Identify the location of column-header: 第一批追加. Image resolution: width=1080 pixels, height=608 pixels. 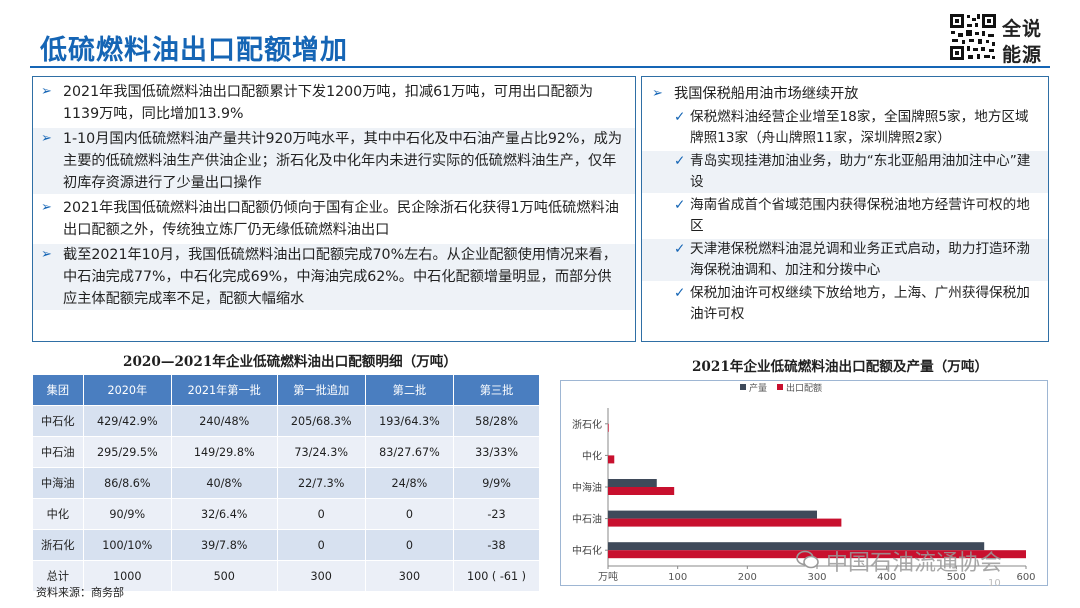
(321, 390).